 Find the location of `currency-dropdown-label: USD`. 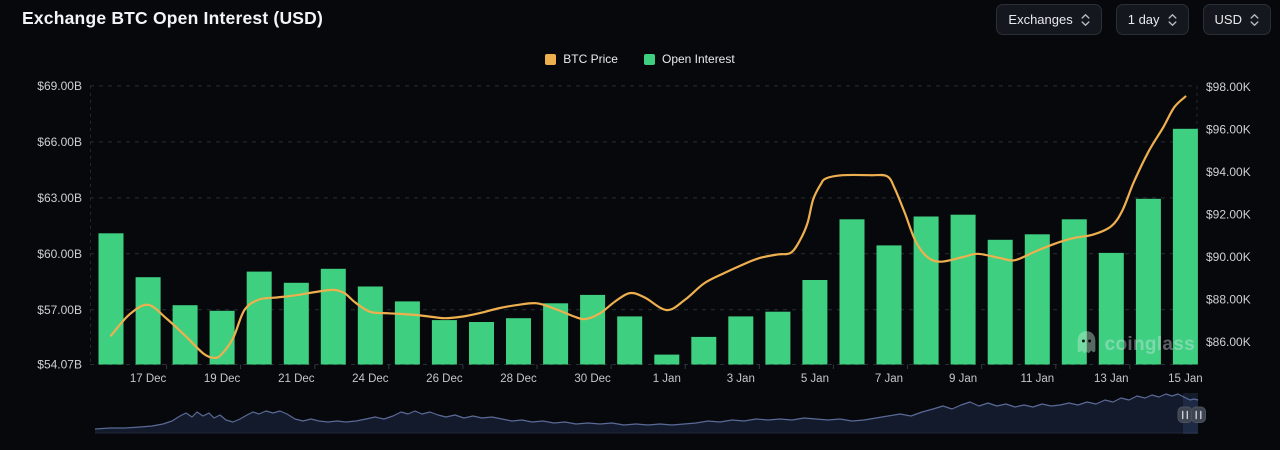

currency-dropdown-label: USD is located at coordinates (1228, 19).